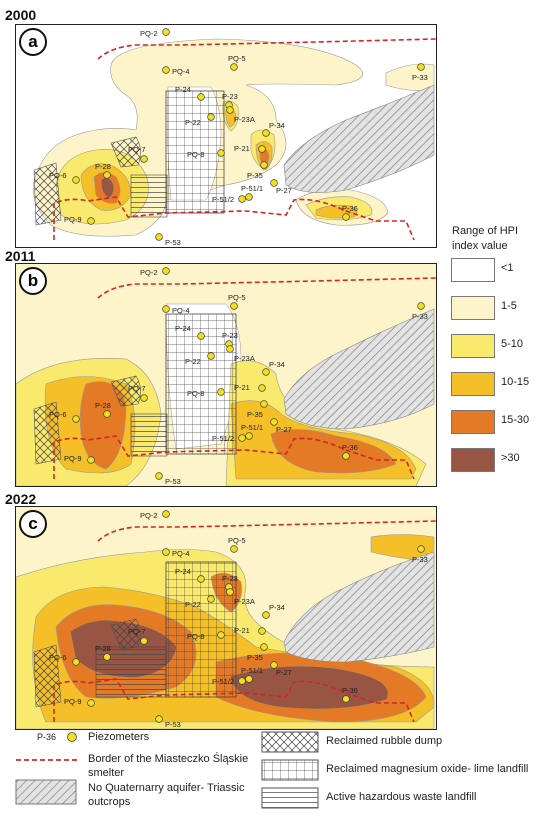 This screenshot has width=550, height=816. I want to click on piezometer-label: P-33, so click(420, 316).